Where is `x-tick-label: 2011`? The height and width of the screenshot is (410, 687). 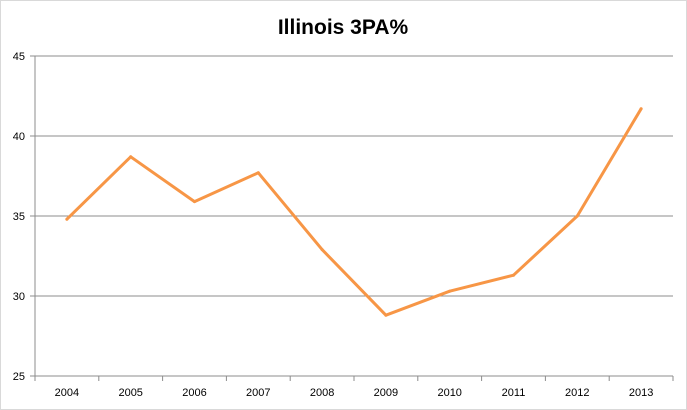 x-tick-label: 2011 is located at coordinates (514, 393).